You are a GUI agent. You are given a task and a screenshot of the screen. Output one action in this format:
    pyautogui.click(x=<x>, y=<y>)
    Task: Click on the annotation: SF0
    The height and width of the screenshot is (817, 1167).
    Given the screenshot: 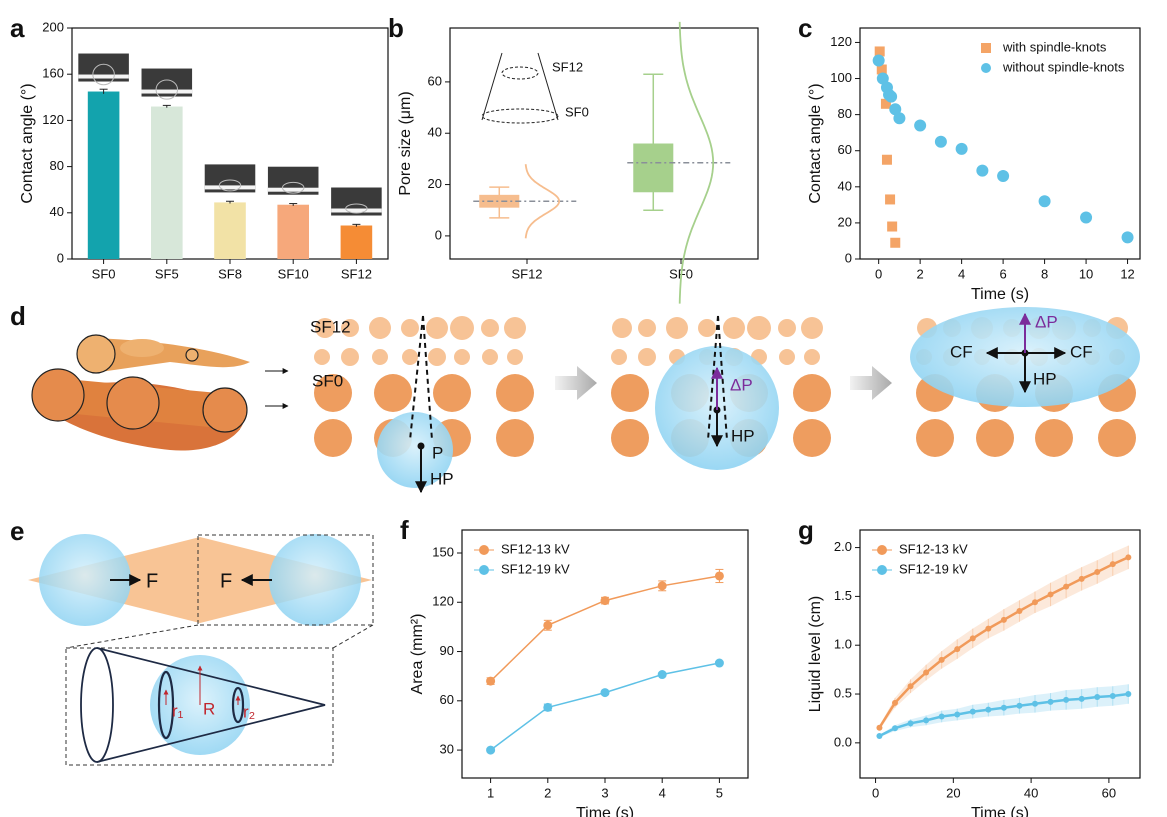 What is the action you would take?
    pyautogui.click(x=577, y=111)
    